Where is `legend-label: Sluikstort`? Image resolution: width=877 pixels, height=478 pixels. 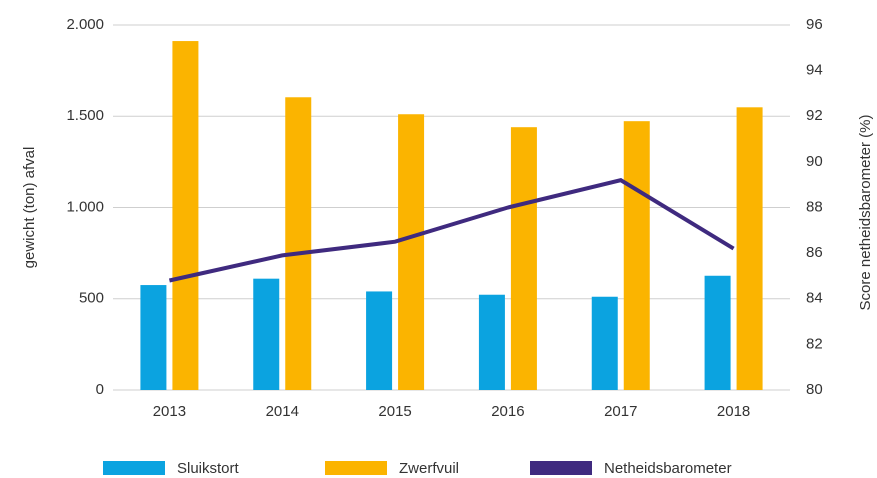
legend-label: Sluikstort is located at coordinates (208, 468).